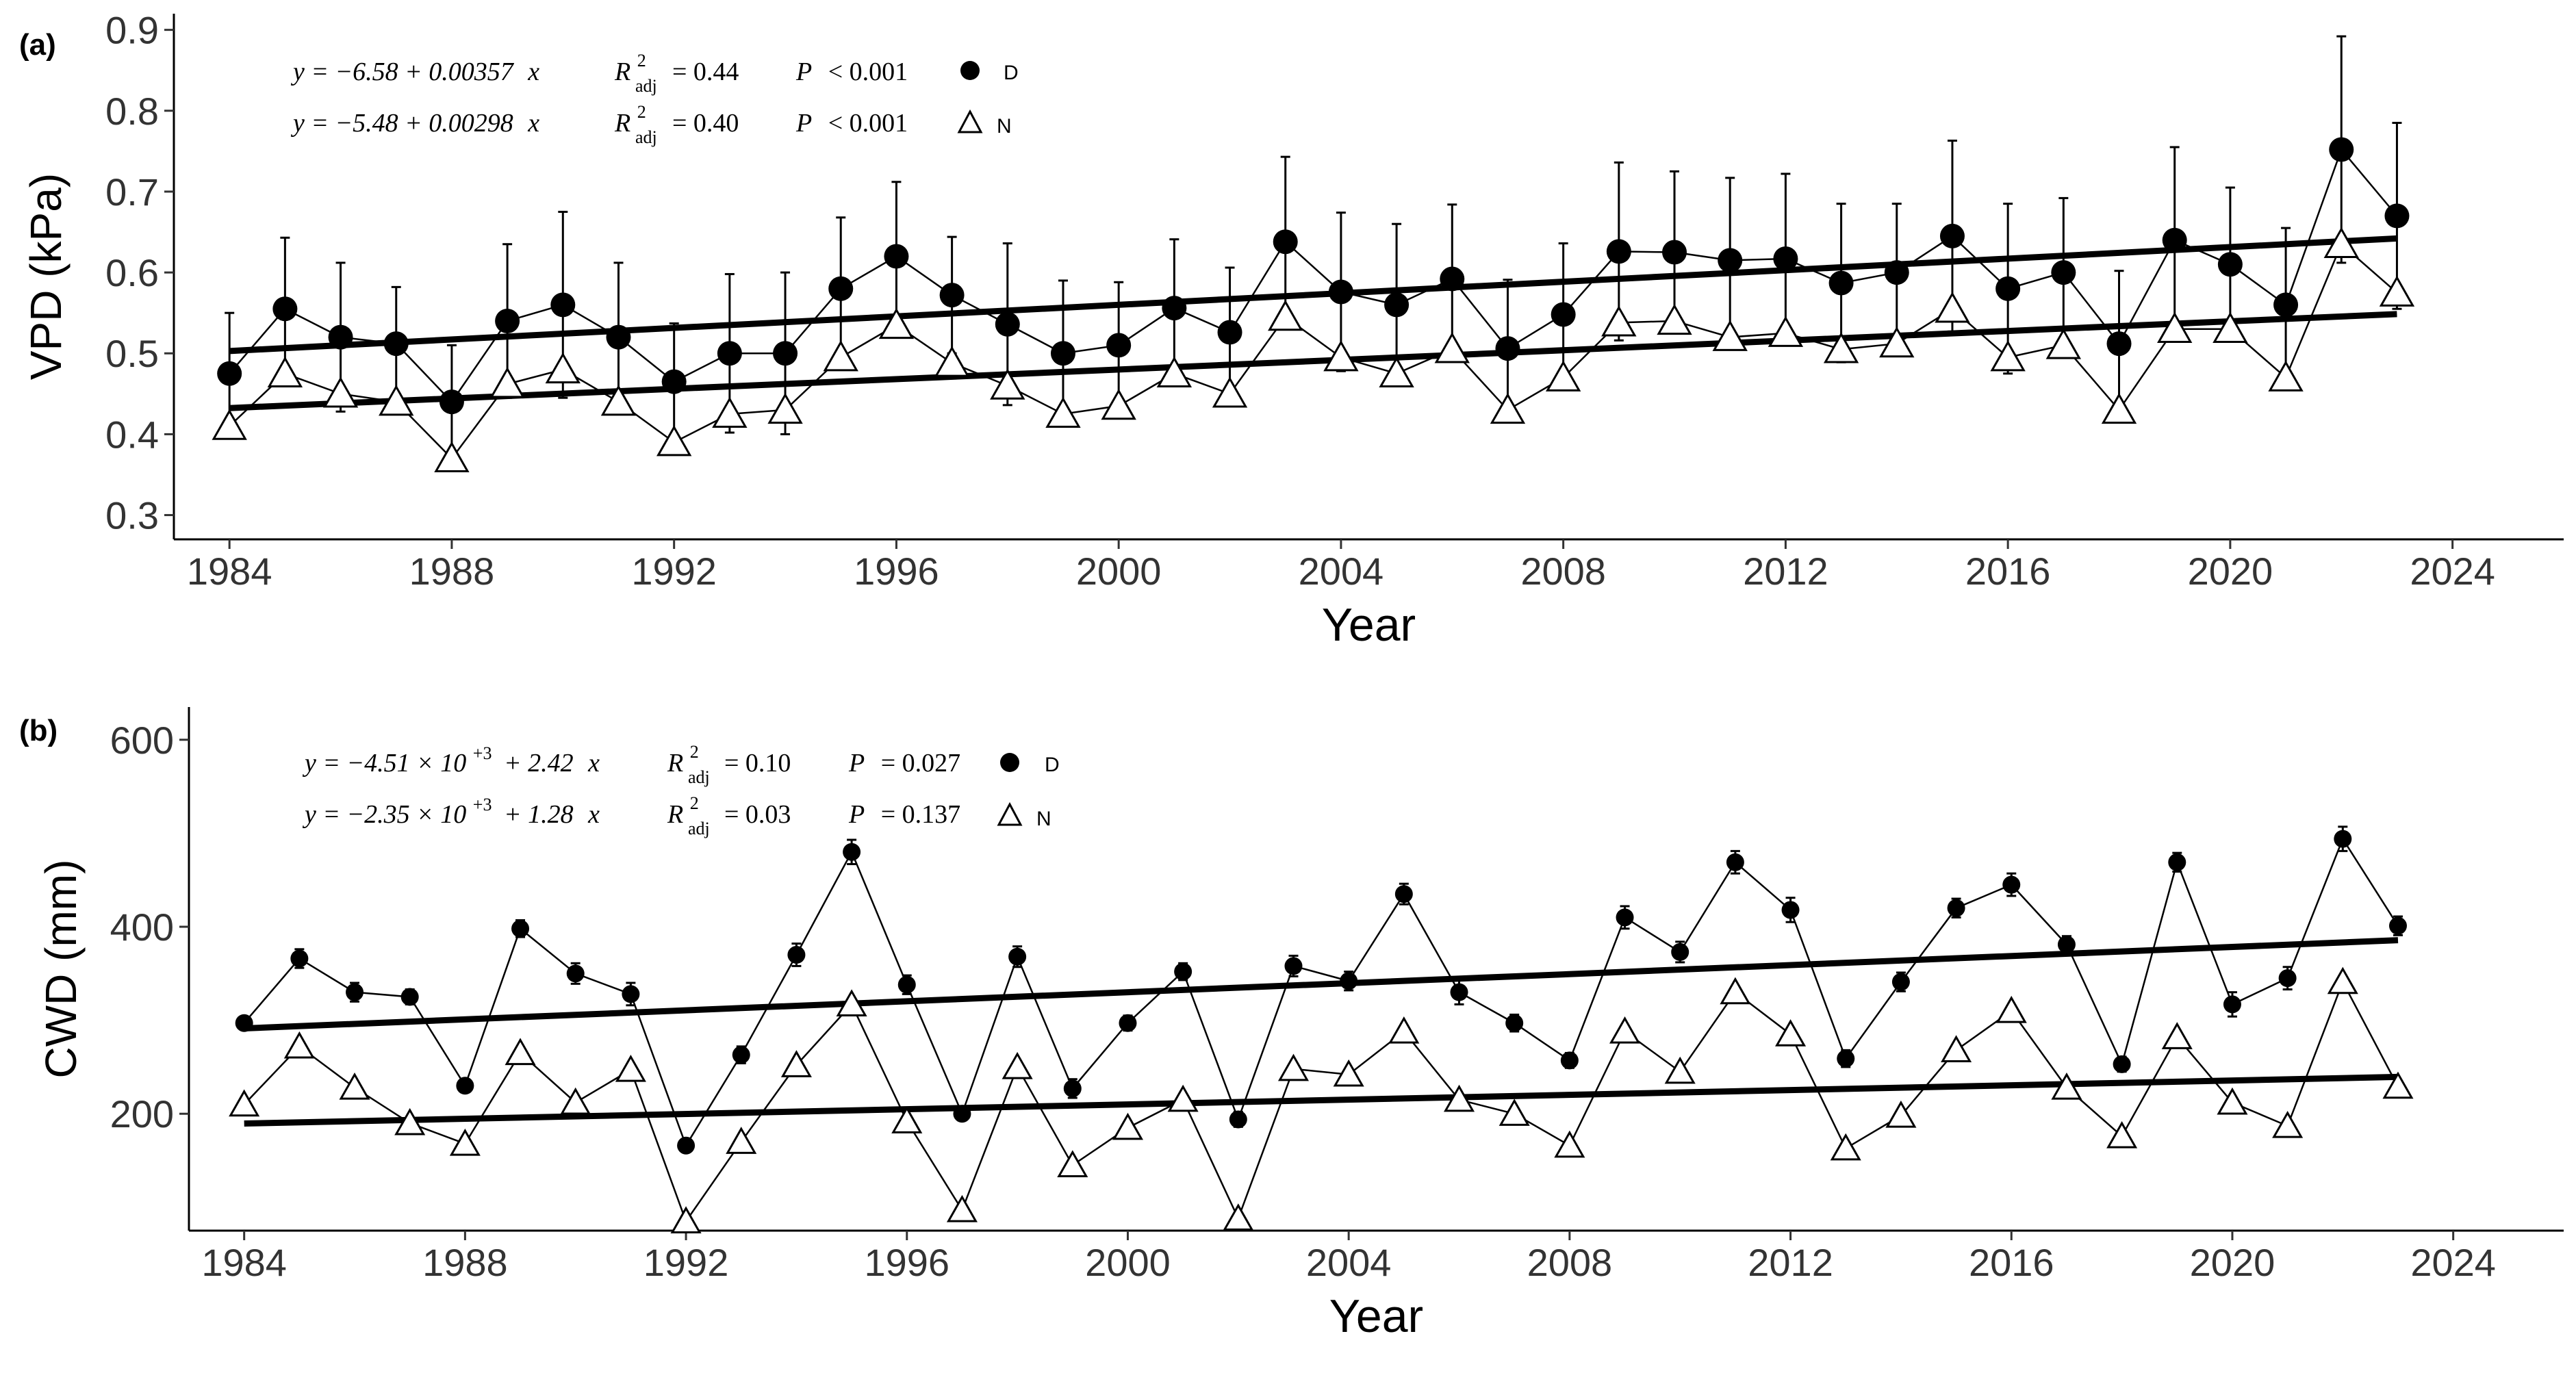  I want to click on a-y-tick-label: 0.9, so click(132, 30).